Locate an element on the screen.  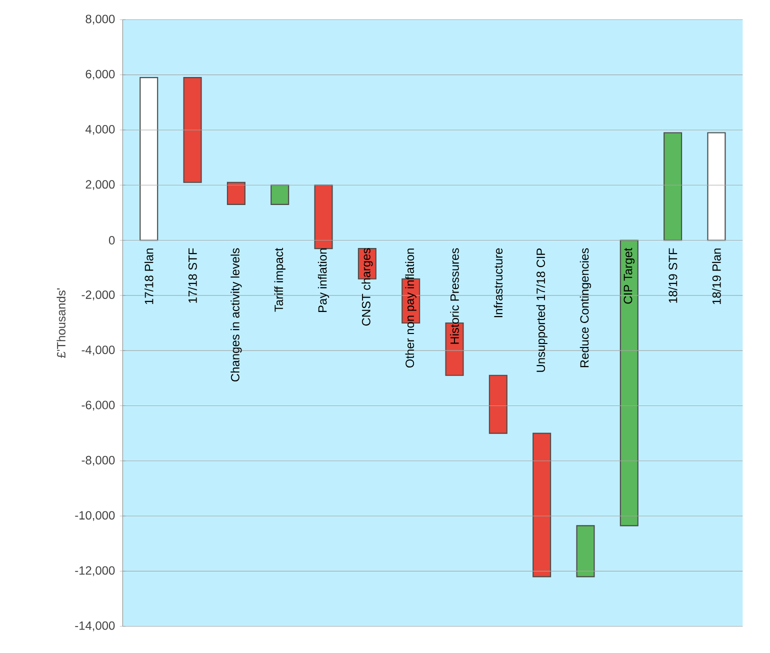
x-tick-label: 18/19 Plan is located at coordinates (716, 276).